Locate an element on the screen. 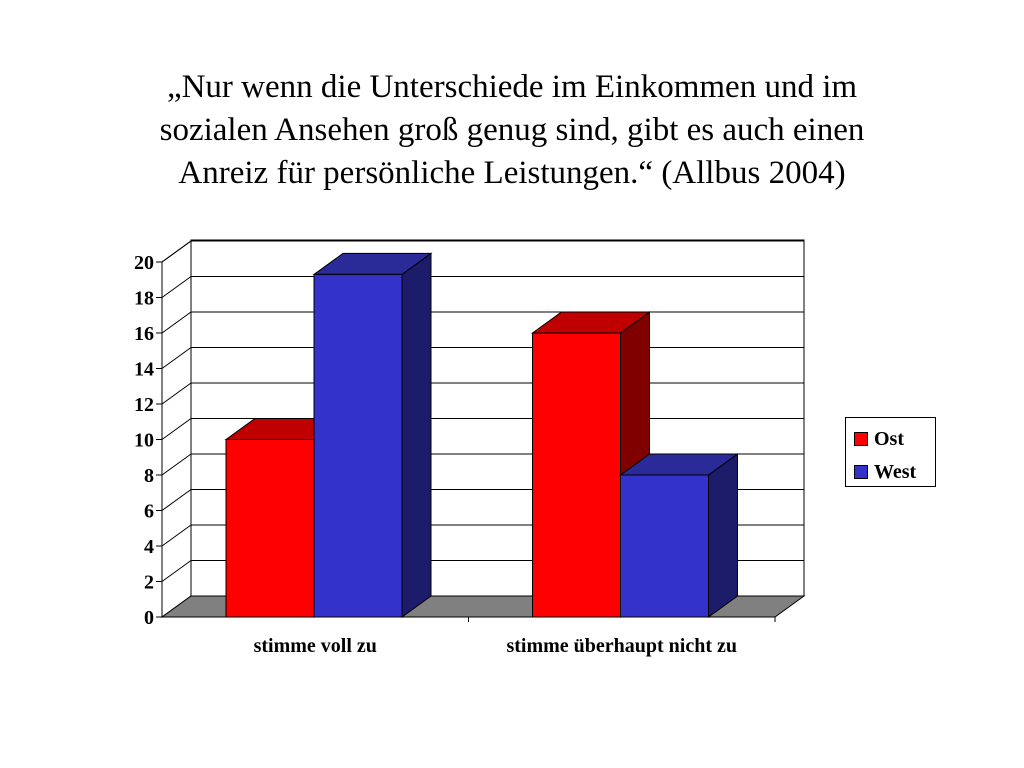 The image size is (1024, 768). y-tick-label: 16 is located at coordinates (144, 334).